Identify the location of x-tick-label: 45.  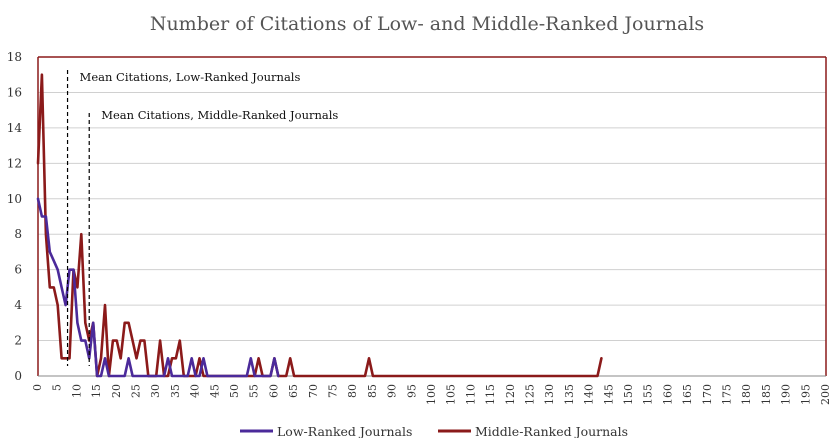
(214, 391).